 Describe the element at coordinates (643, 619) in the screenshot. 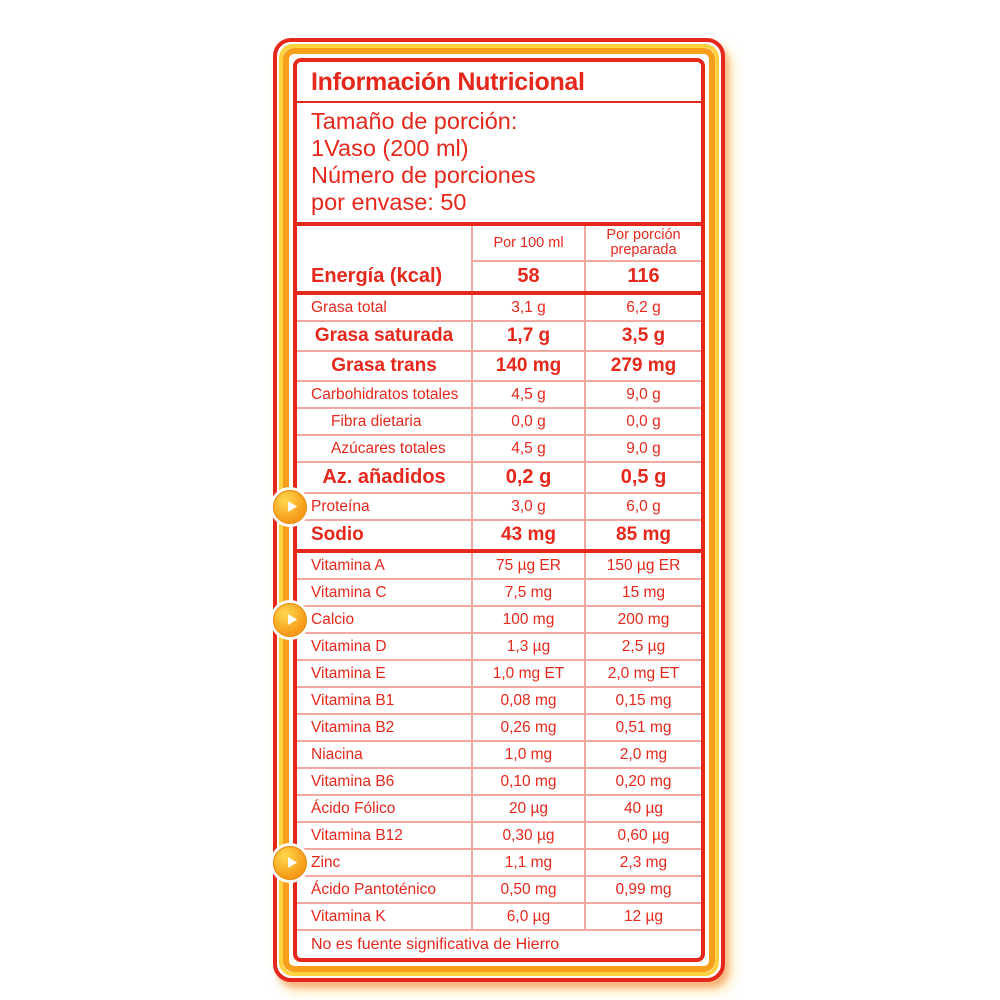

I see `value-per-portion: 200 mg` at that location.